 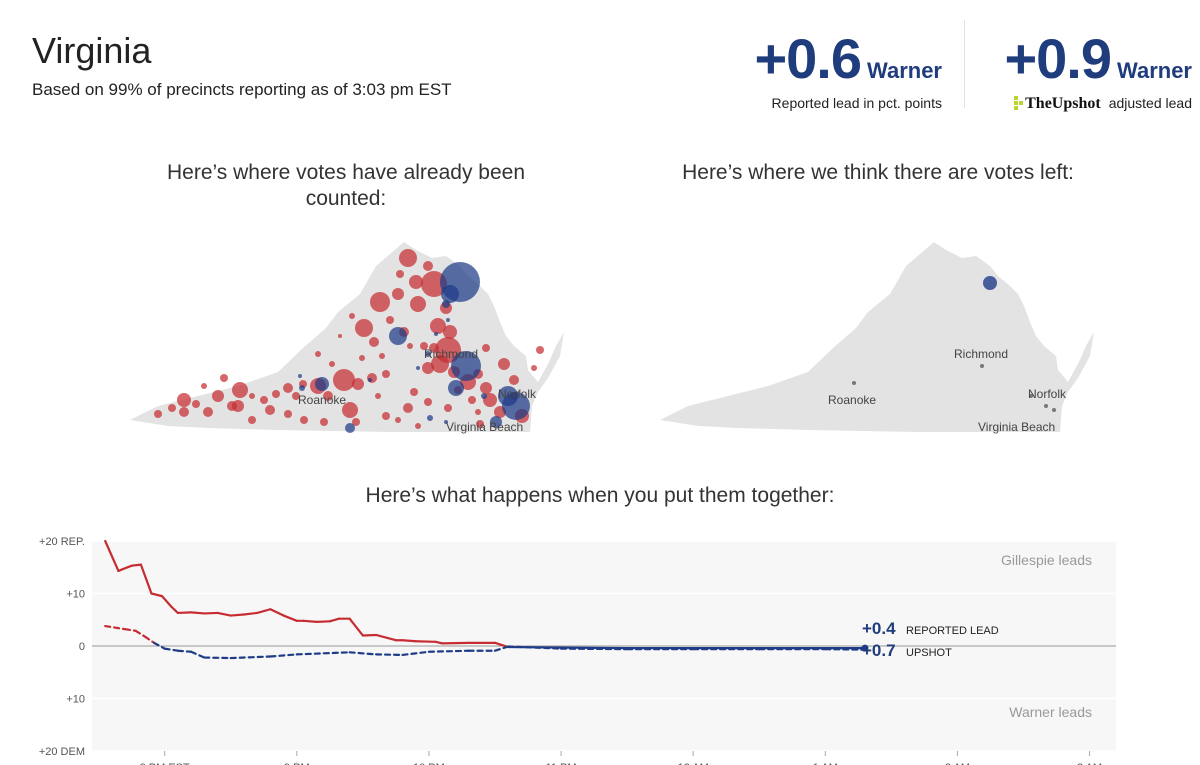 What do you see at coordinates (92, 50) in the screenshot?
I see `page-title: Virginia` at bounding box center [92, 50].